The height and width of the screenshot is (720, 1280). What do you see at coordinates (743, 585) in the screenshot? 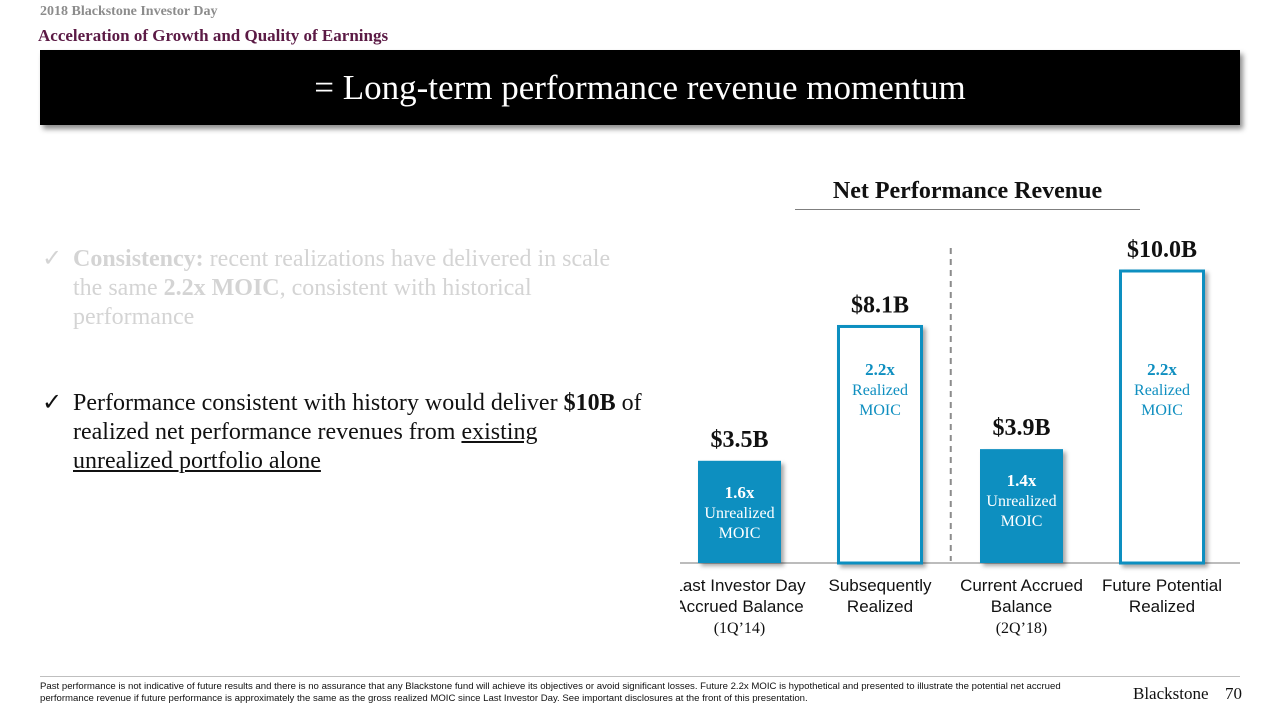
I see `category-label: Last Investor Day` at bounding box center [743, 585].